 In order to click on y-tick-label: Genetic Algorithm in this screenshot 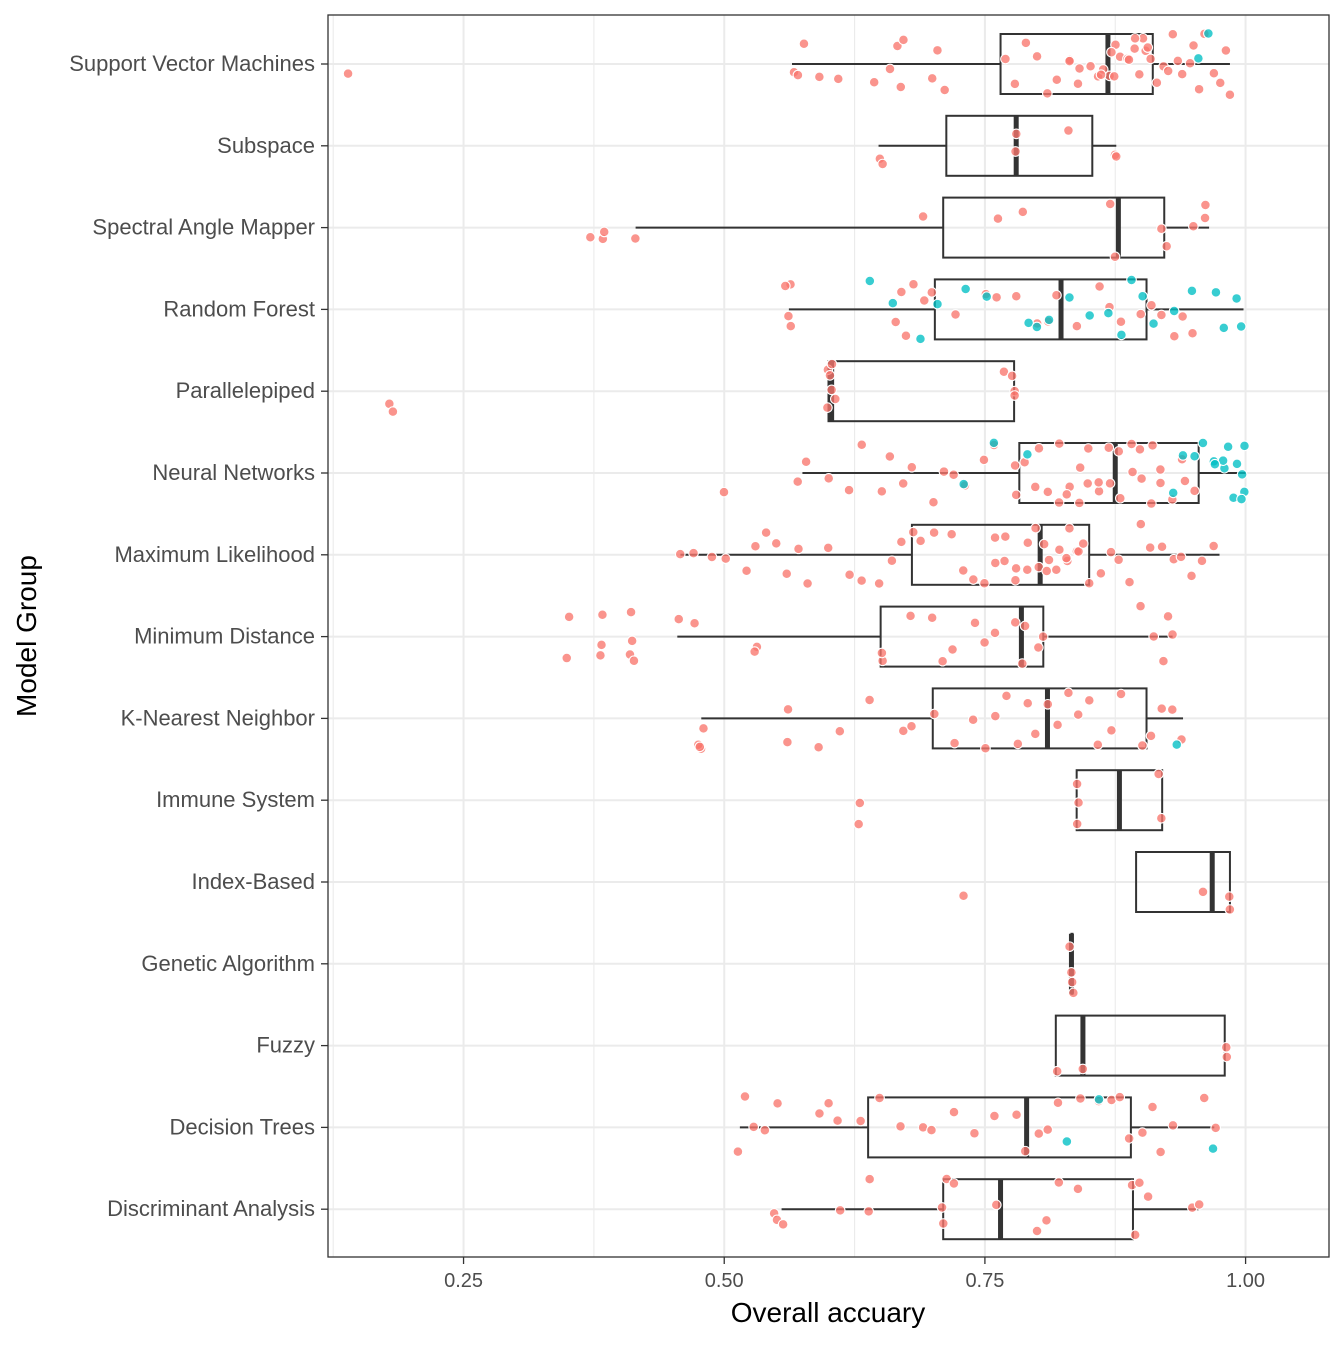, I will do `click(228, 963)`.